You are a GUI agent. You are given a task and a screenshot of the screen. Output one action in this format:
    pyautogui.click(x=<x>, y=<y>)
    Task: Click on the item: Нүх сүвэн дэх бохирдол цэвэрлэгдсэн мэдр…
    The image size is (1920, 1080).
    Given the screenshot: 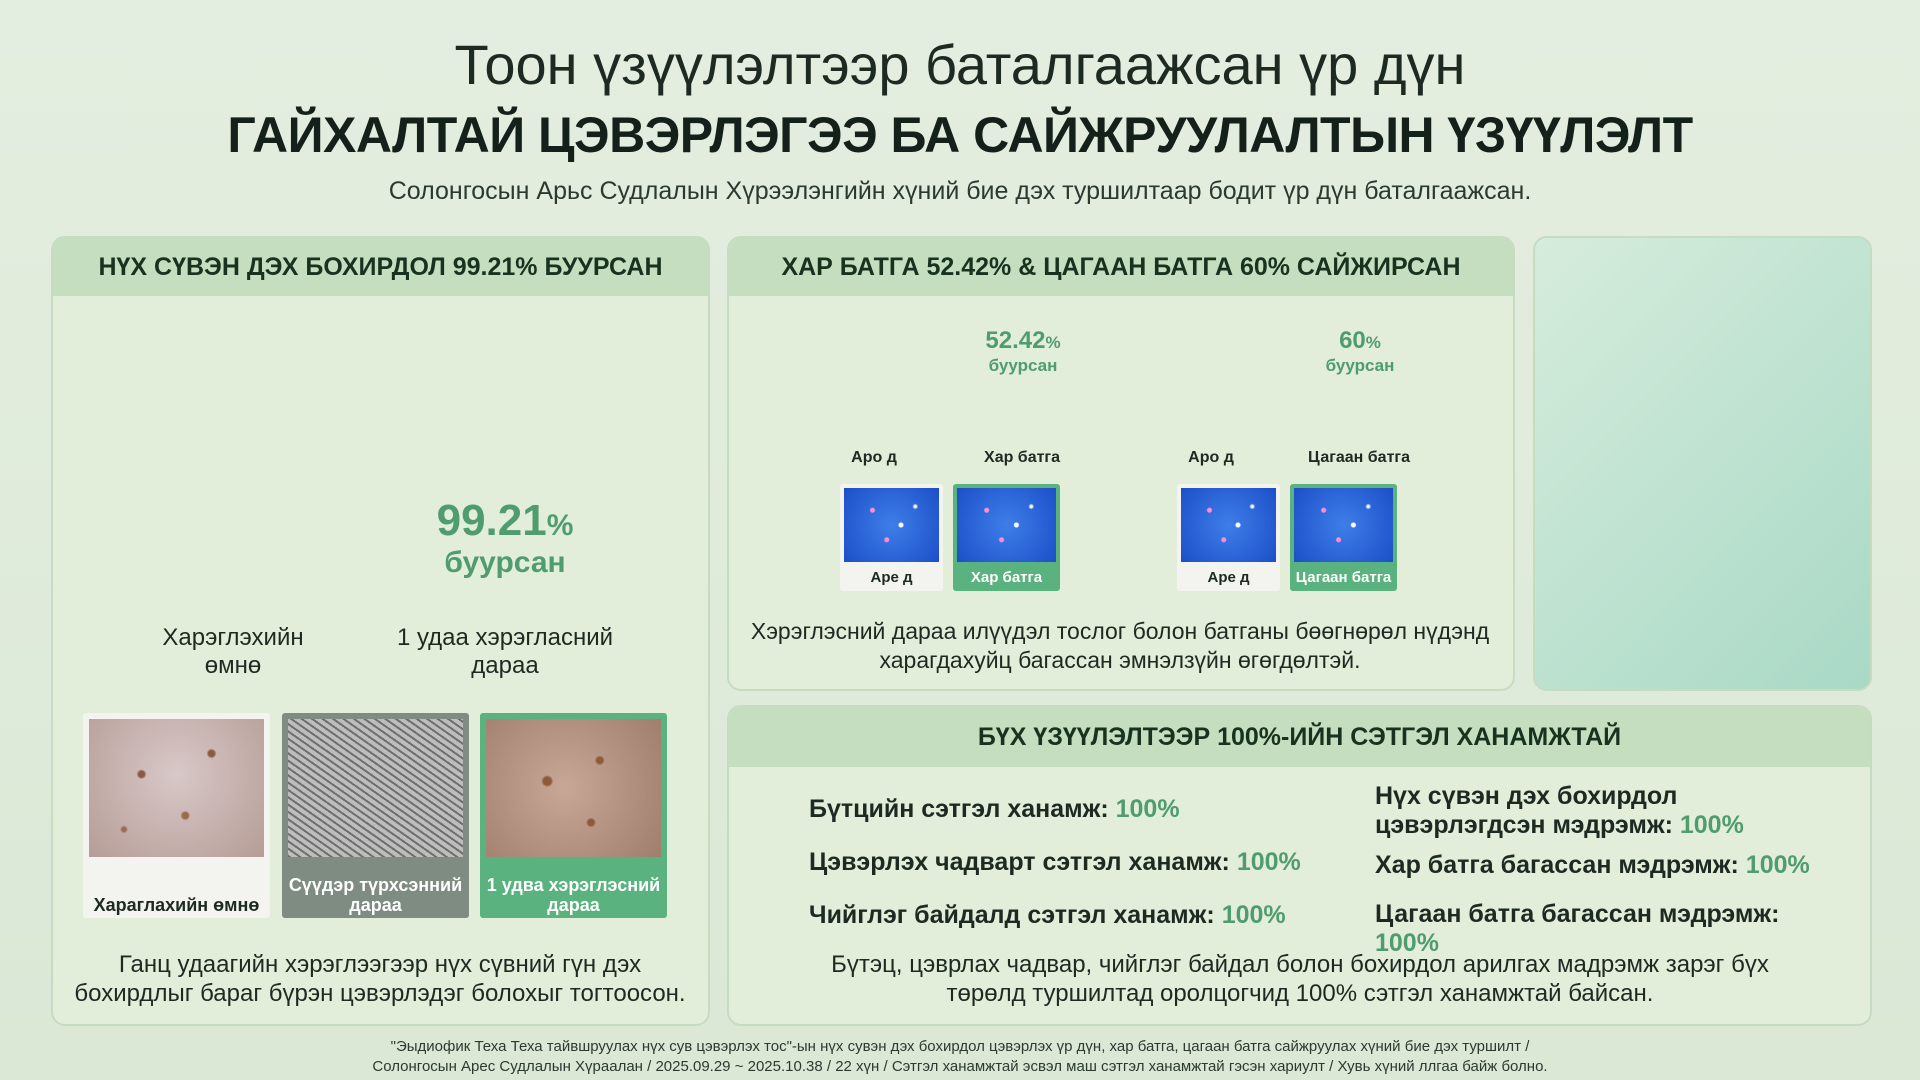 What is the action you would take?
    pyautogui.click(x=1610, y=811)
    